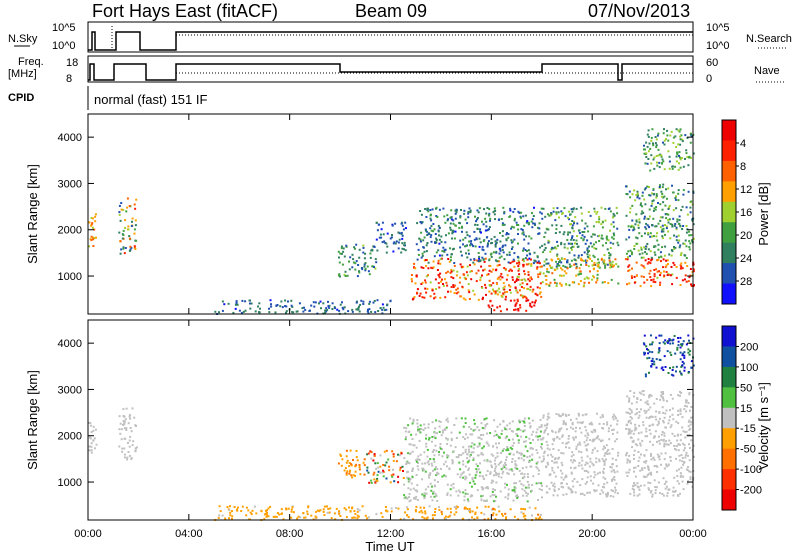 This screenshot has height=559, width=800. I want to click on power-colorbar-swatch, so click(729, 151).